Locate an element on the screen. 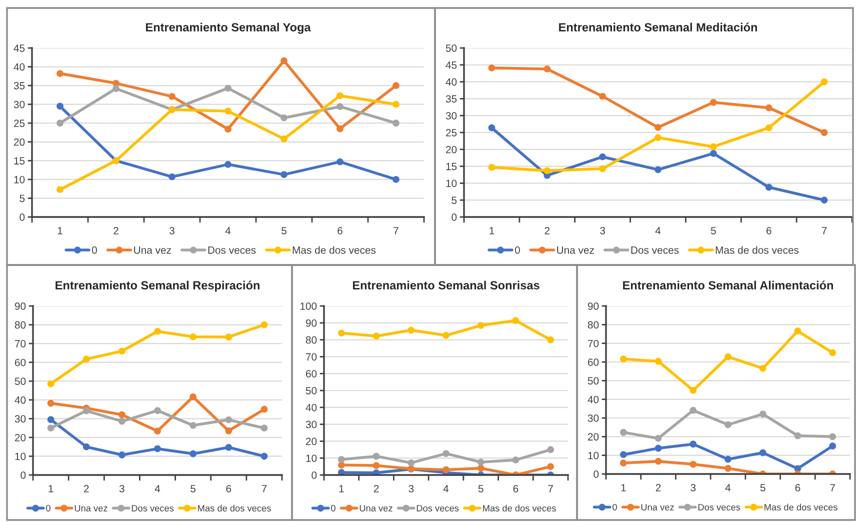 This screenshot has height=522, width=856. chart-title: Entrenamiento Semanal Alimentación is located at coordinates (728, 285).